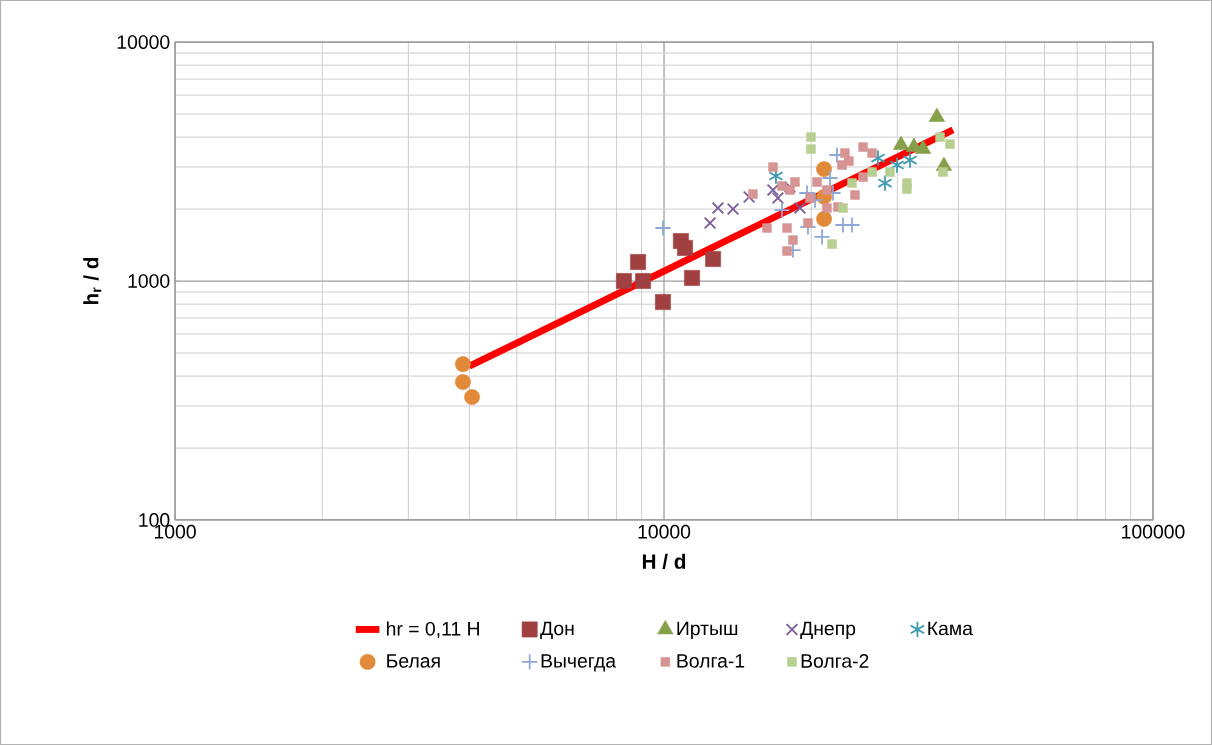  What do you see at coordinates (828, 630) in the screenshot?
I see `legend-label: Днепр` at bounding box center [828, 630].